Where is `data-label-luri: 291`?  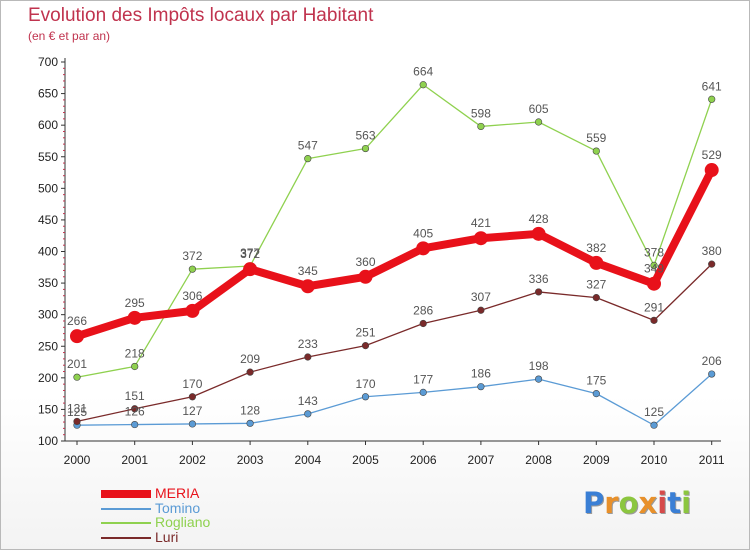 data-label-luri: 291 is located at coordinates (654, 307).